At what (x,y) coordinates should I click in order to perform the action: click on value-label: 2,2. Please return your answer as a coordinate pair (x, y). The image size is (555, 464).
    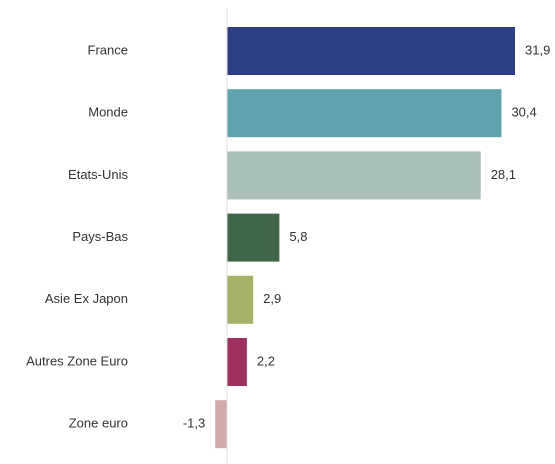
    Looking at the image, I should click on (266, 360).